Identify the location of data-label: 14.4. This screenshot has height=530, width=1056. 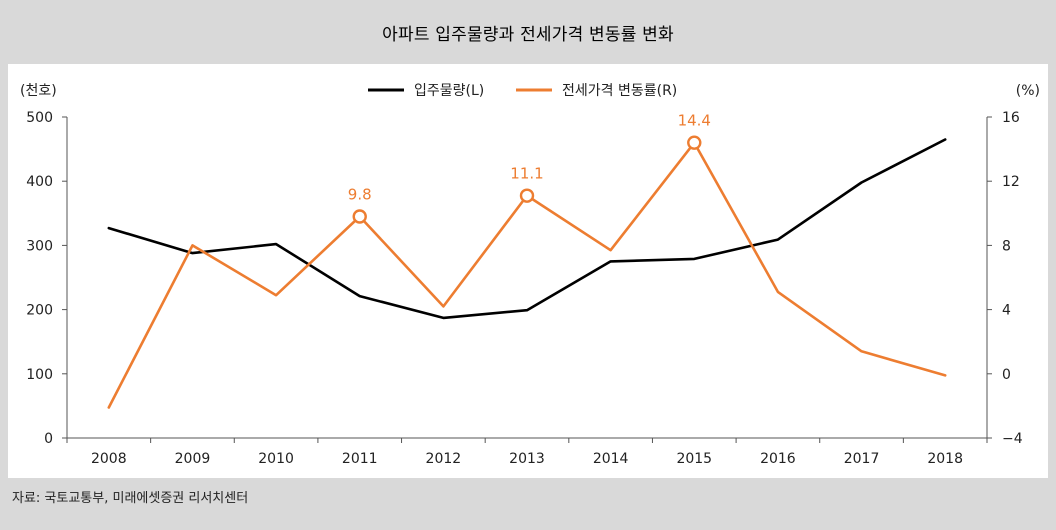
(694, 121).